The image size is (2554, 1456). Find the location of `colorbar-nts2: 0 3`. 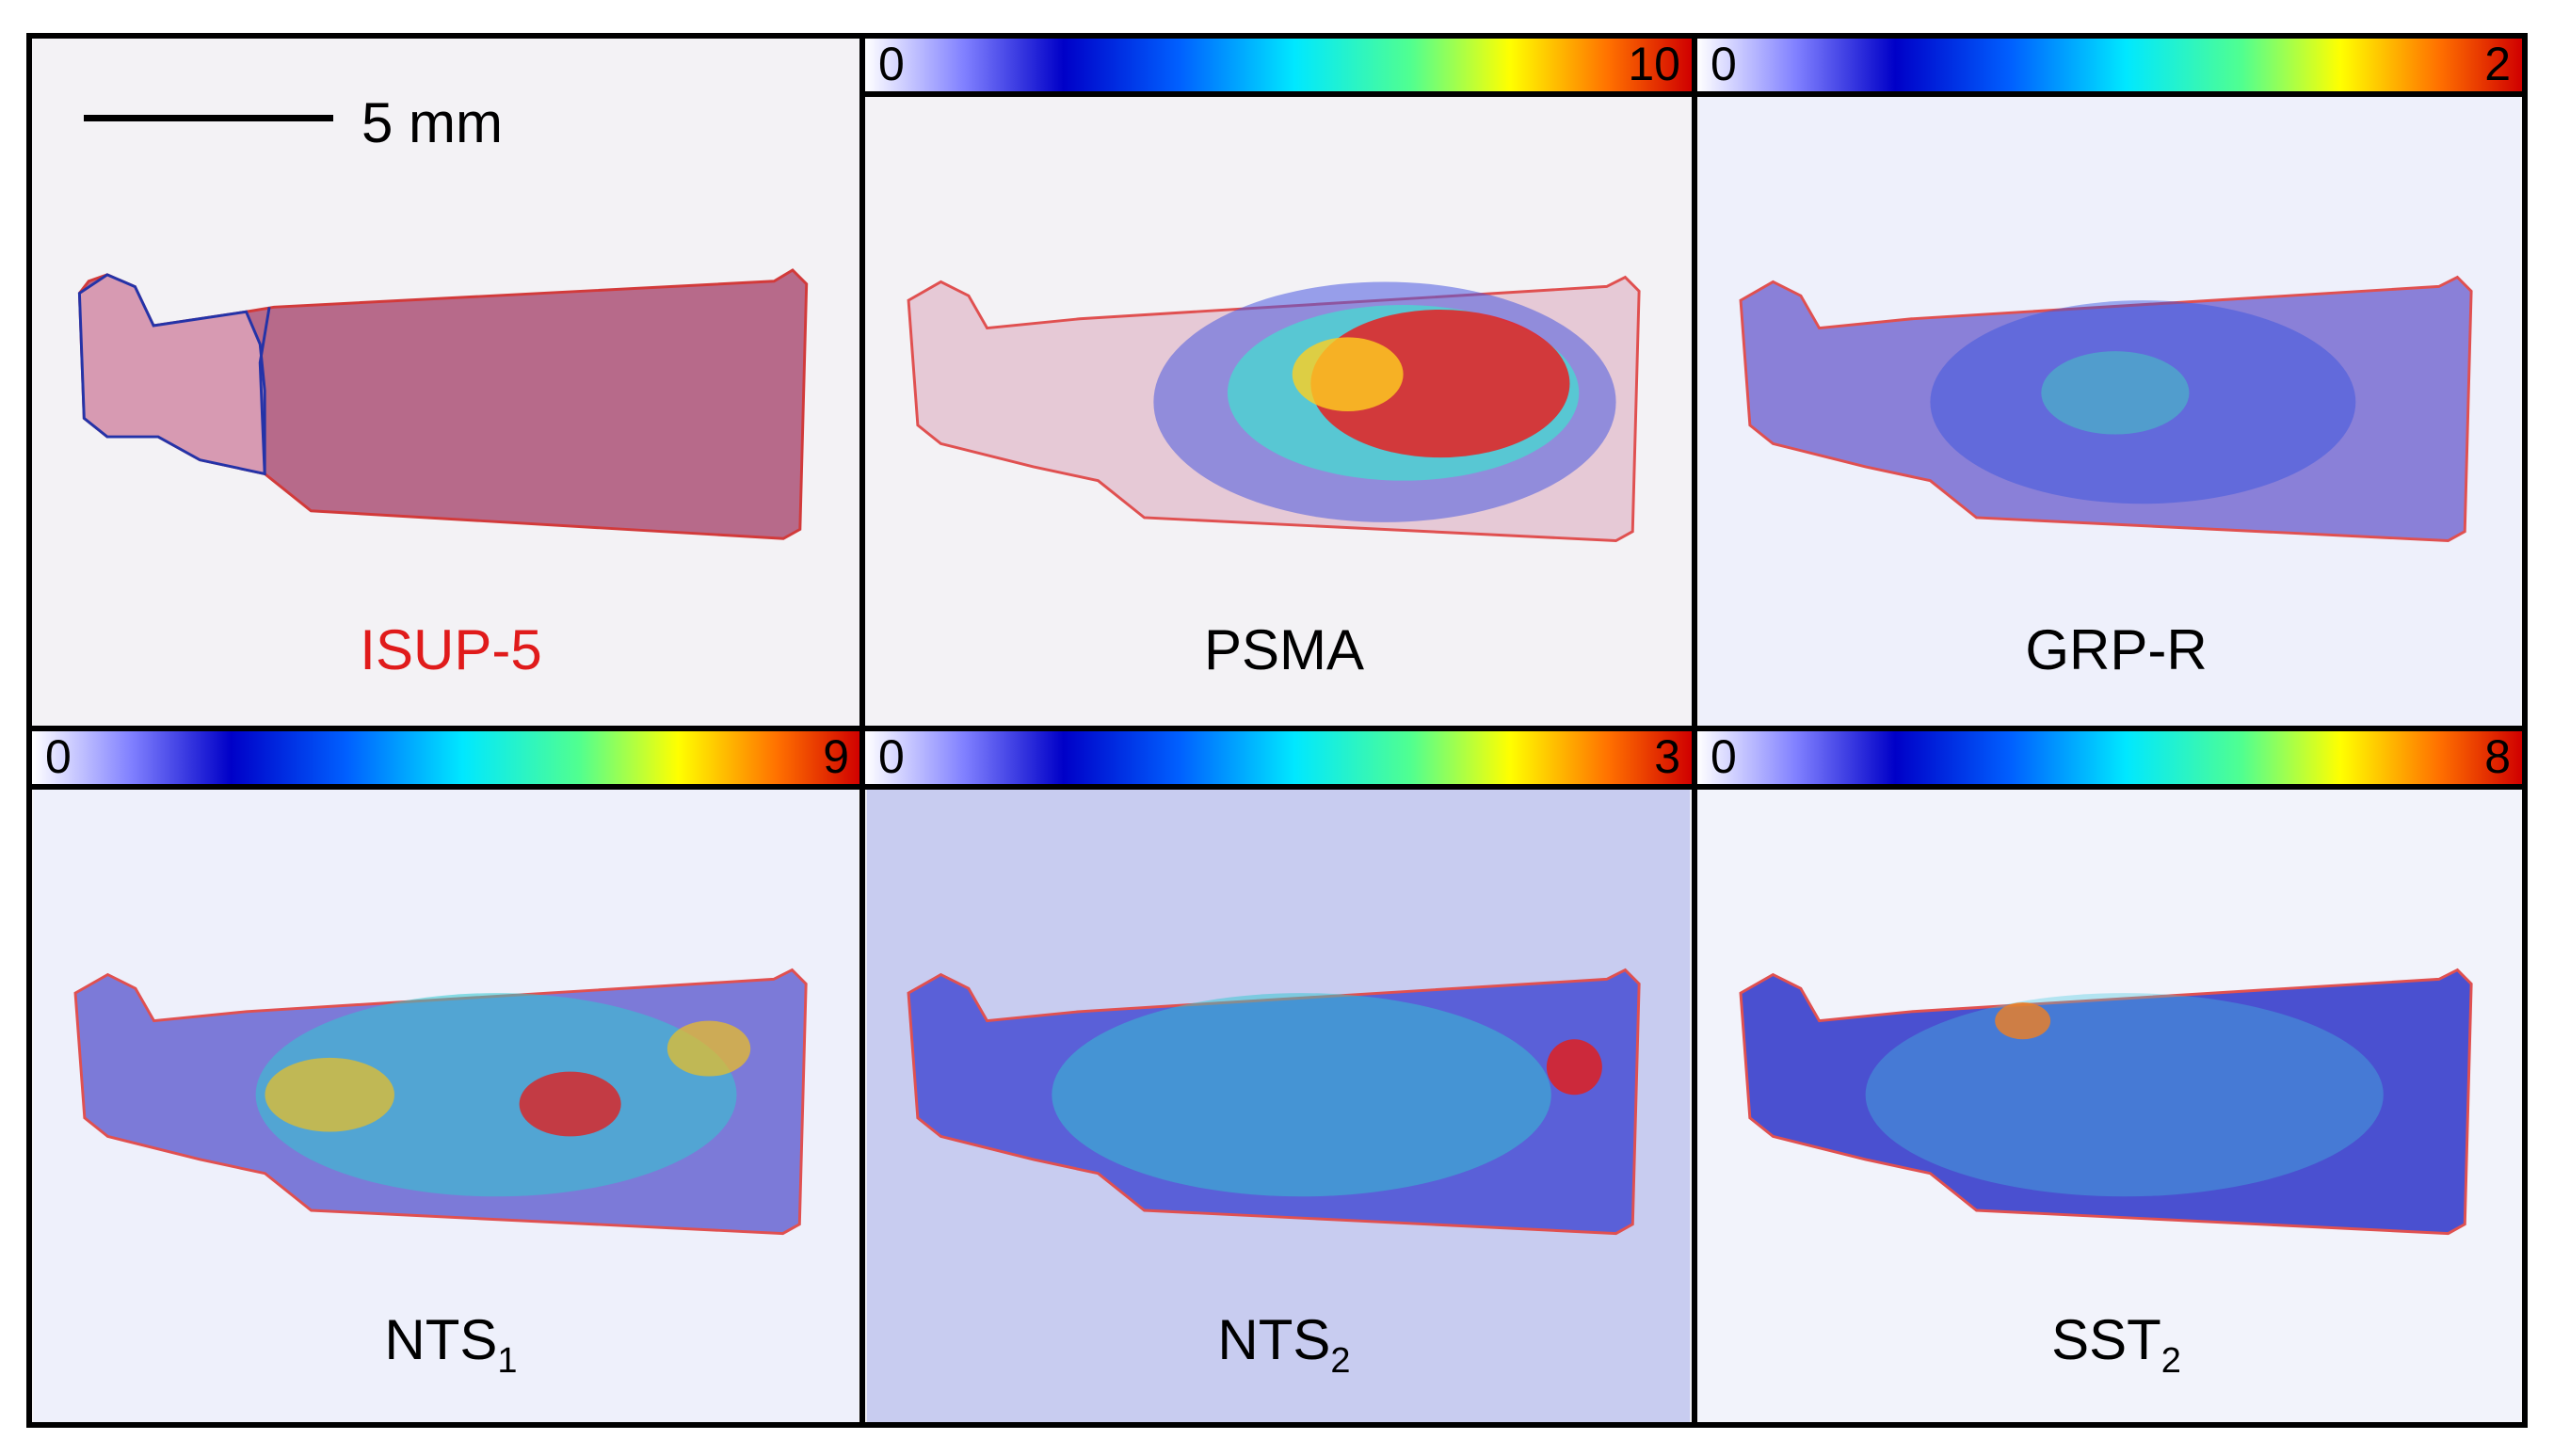

colorbar-nts2: 0 3 is located at coordinates (1278, 758).